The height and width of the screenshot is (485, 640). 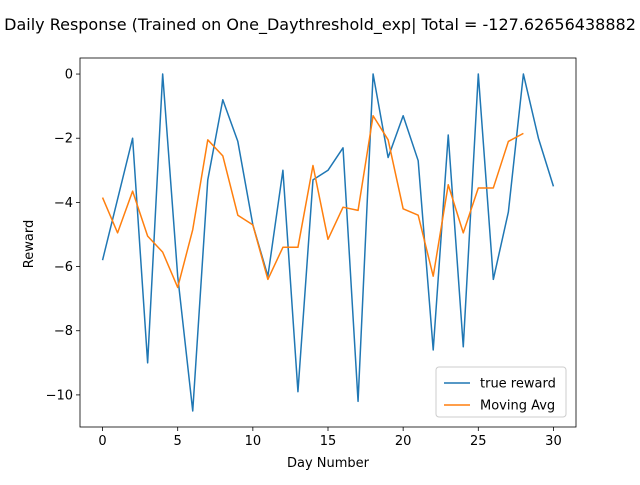 What do you see at coordinates (63, 203) in the screenshot?
I see `y-tick-label: −4` at bounding box center [63, 203].